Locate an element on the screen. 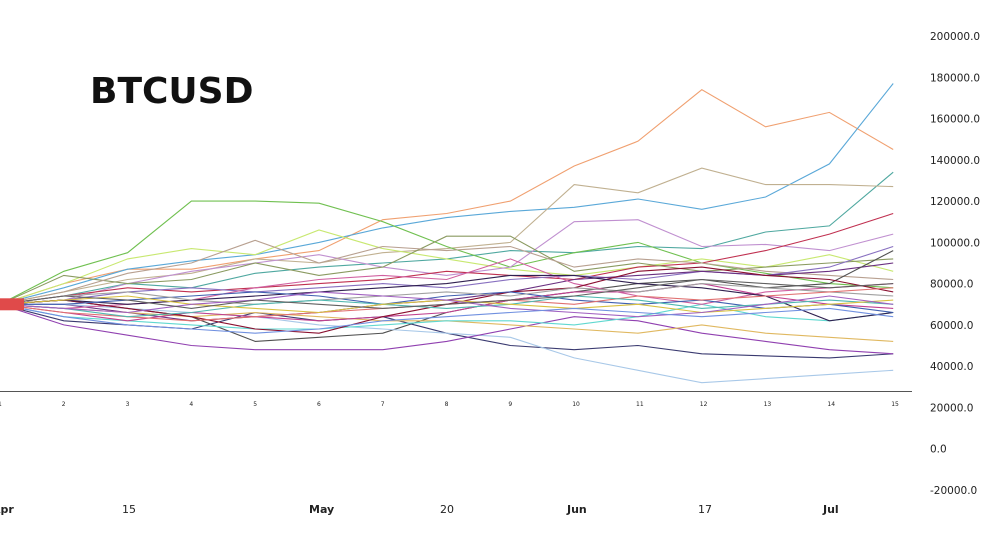  y-tick-label: 160000.0 is located at coordinates (955, 120).